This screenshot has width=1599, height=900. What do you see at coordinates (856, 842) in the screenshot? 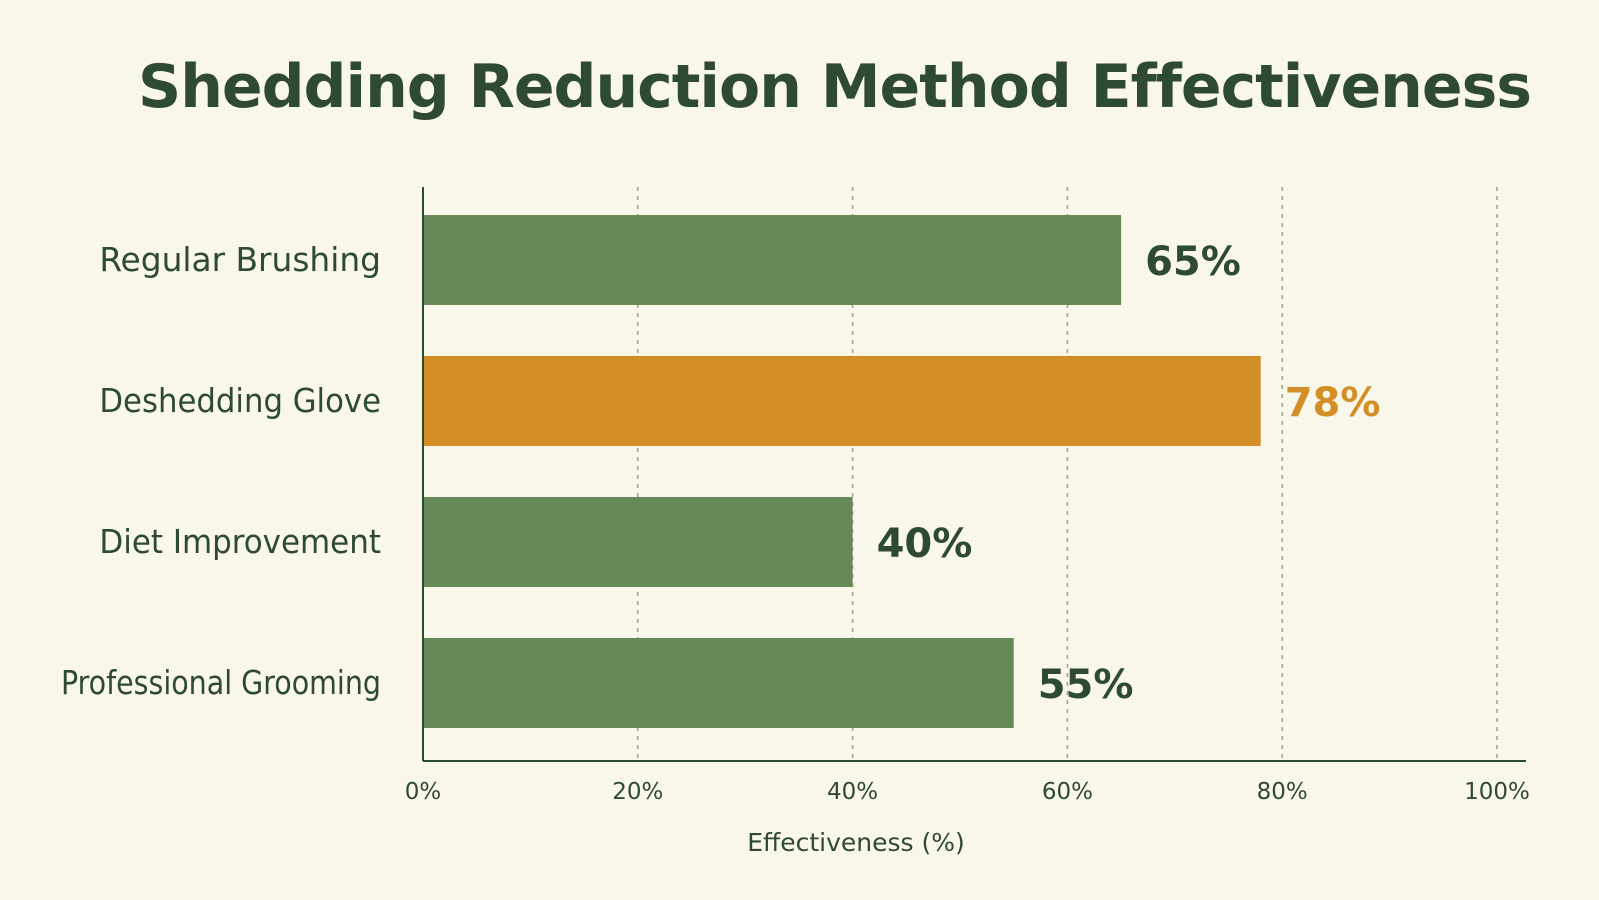
I see `x-axis-title: Effectiveness (%)` at bounding box center [856, 842].